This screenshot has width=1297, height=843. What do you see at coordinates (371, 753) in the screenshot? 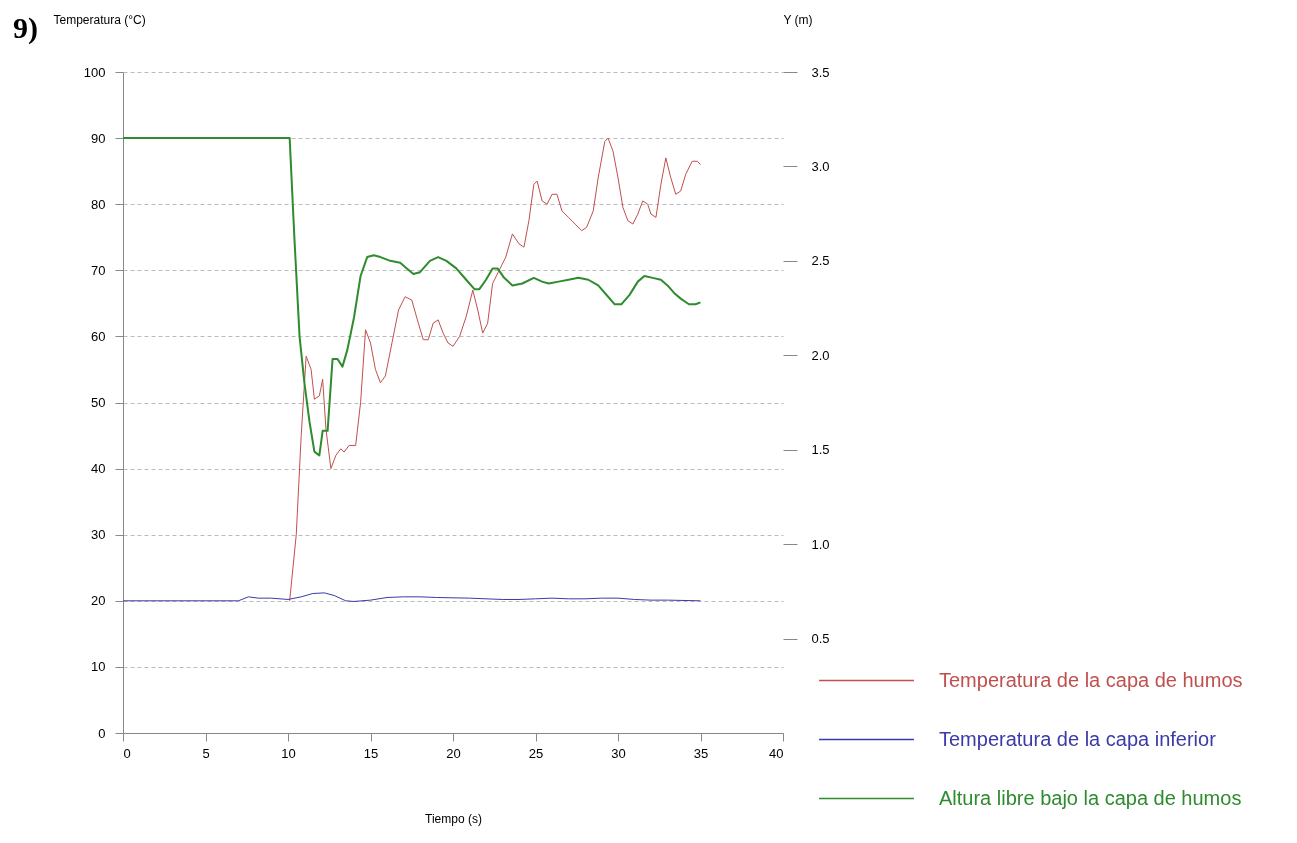
I see `x-tick-label: 15` at bounding box center [371, 753].